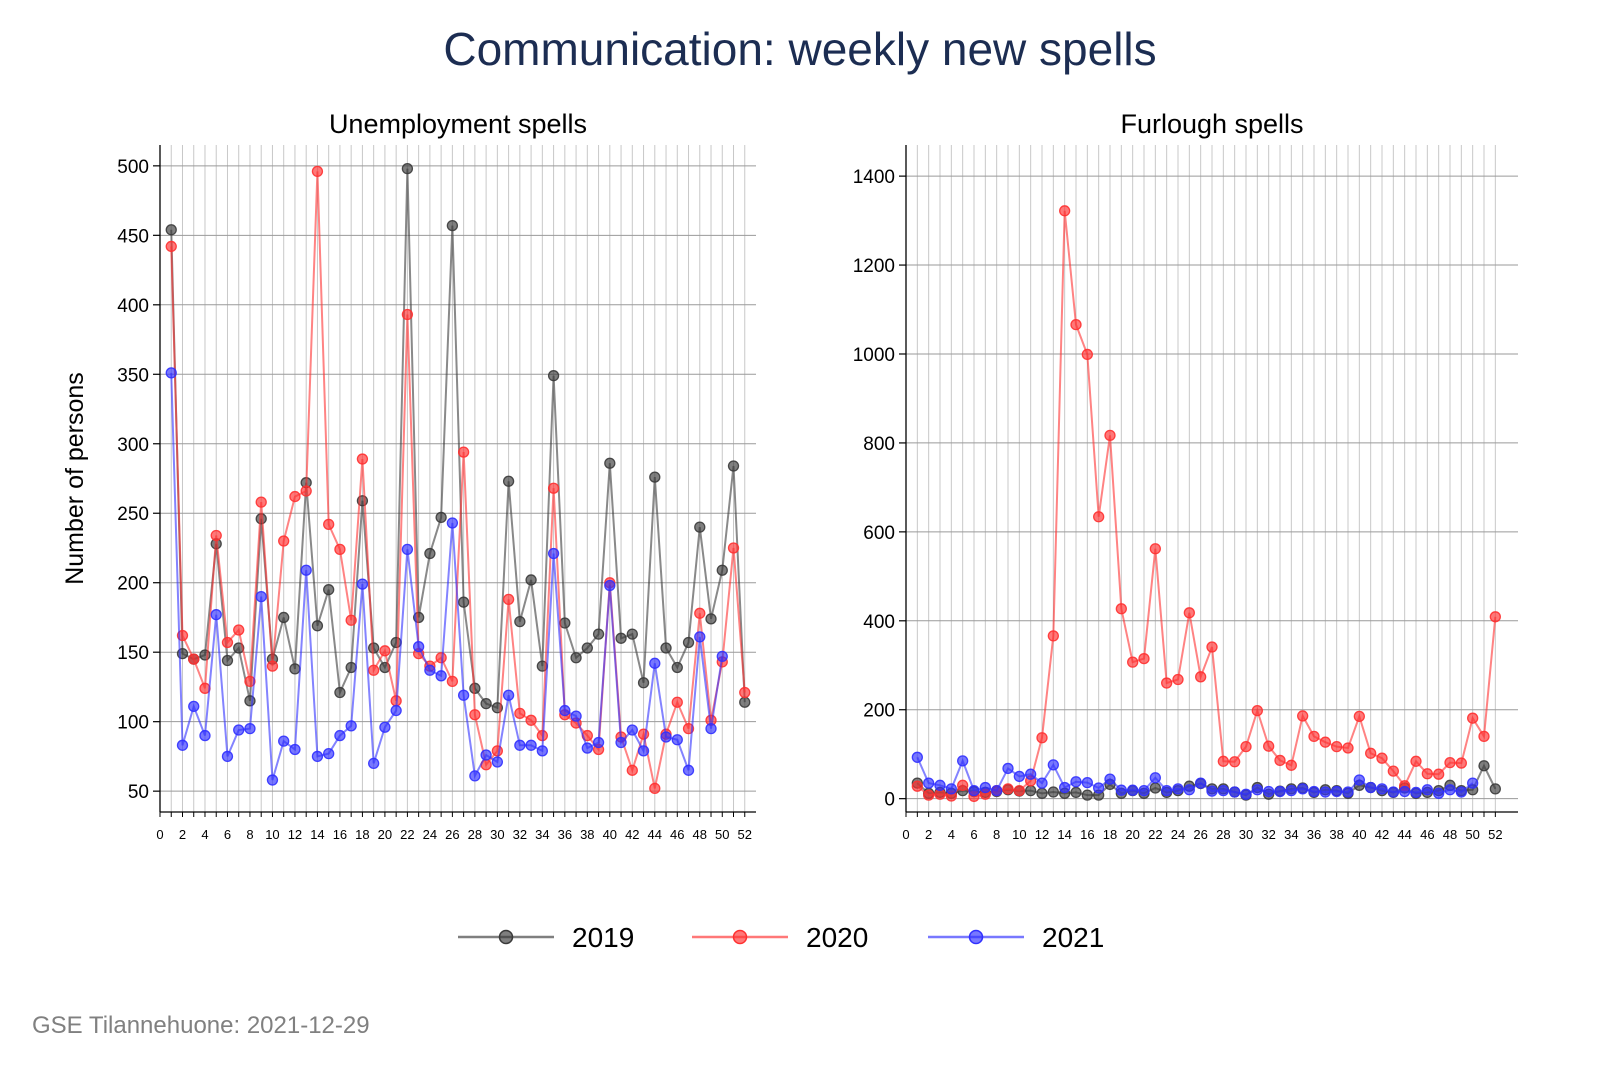 This screenshot has width=1600, height=1067. Describe the element at coordinates (75, 478) in the screenshot. I see `y-axis-label: Number of persons` at that location.